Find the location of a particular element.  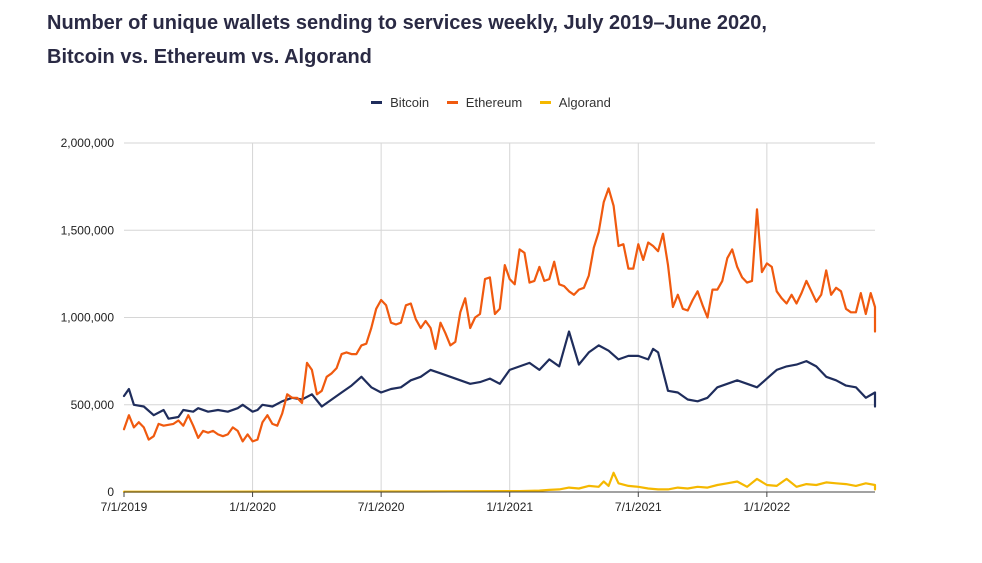

x-tick-label: 1/1/2021 is located at coordinates (509, 507).